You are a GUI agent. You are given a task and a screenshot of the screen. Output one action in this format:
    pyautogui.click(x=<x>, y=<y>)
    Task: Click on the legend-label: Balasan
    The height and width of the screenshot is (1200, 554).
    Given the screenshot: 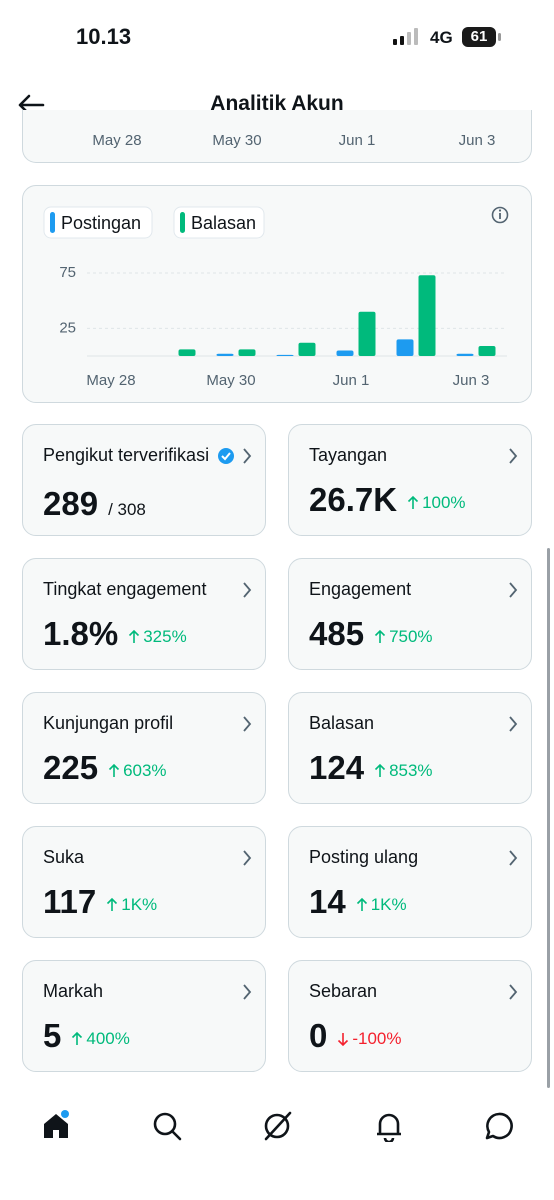 What is the action you would take?
    pyautogui.click(x=223, y=223)
    